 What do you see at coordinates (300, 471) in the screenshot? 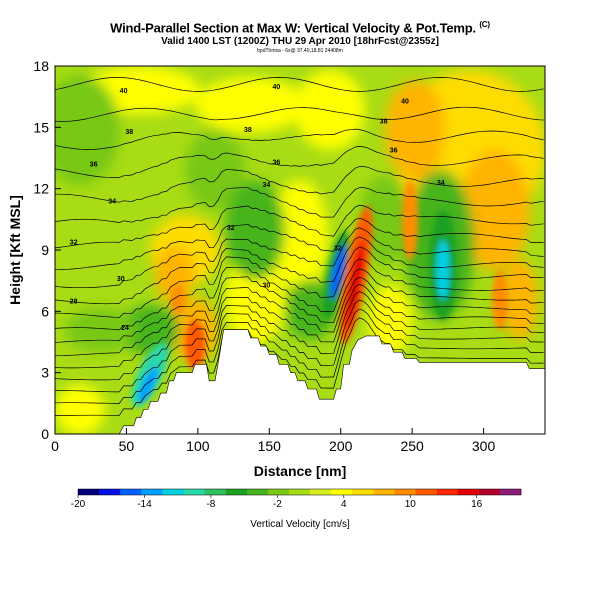
I see `x-axis-label: Distance [nm]` at bounding box center [300, 471].